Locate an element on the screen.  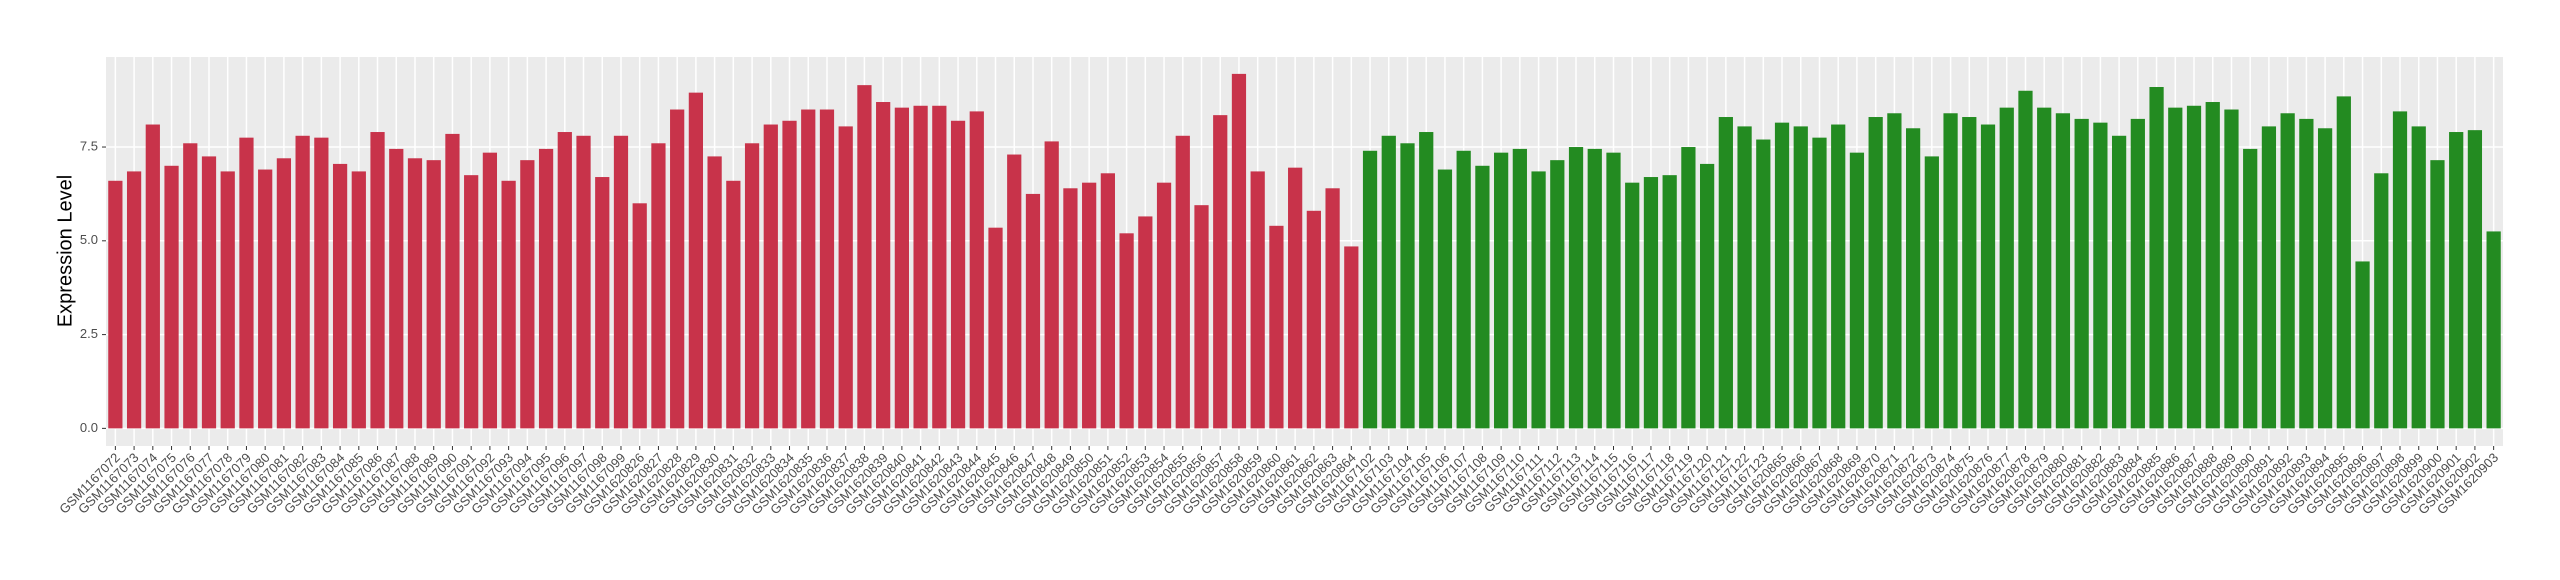
y-tick-label: 7.5 is located at coordinates (89, 145).